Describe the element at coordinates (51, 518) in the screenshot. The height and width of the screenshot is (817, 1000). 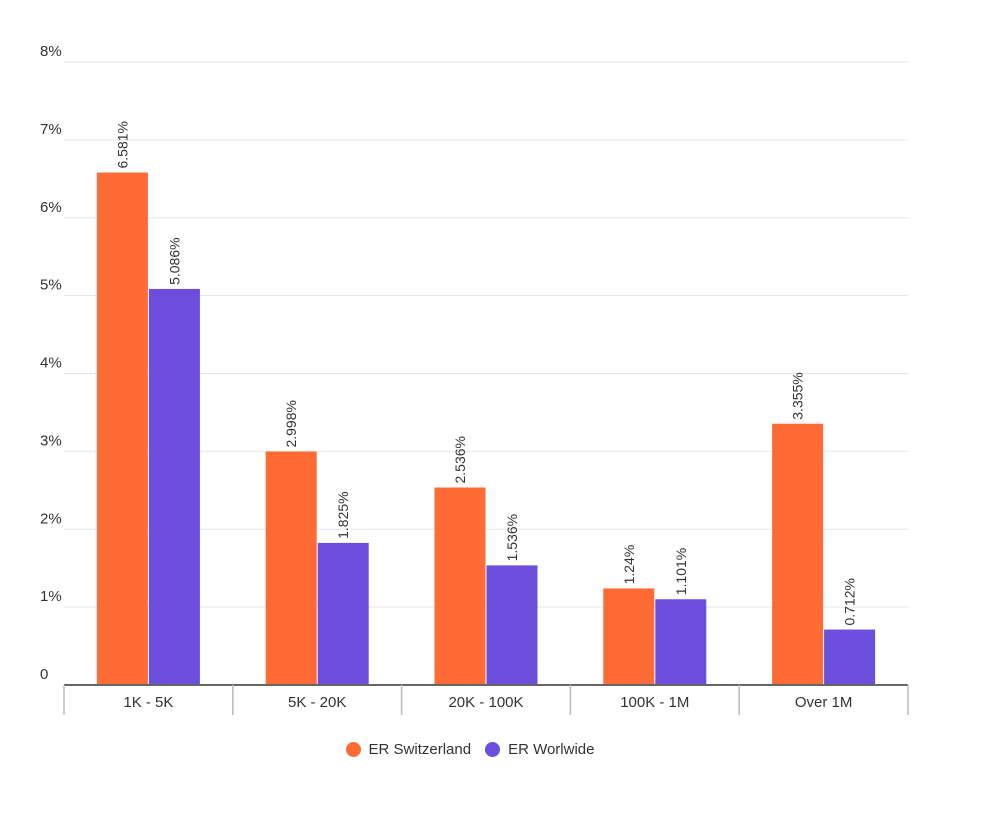
I see `y-tick-label: 2%` at that location.